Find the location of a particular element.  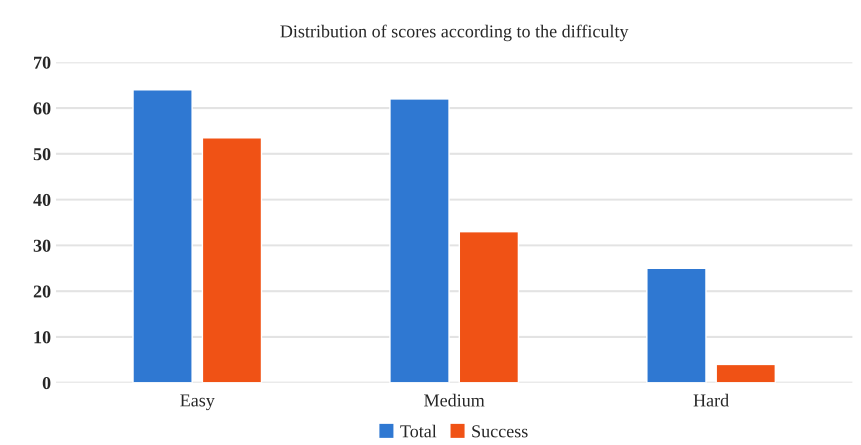

x-tick-label: Hard is located at coordinates (711, 400).